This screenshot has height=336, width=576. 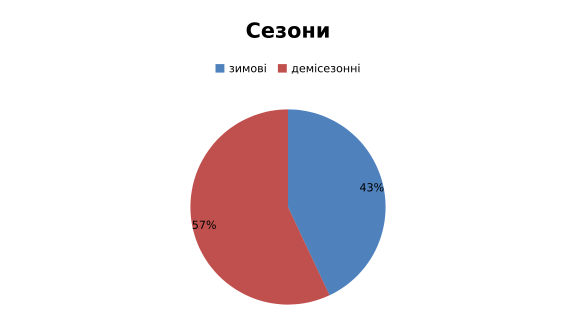 I want to click on legend-label: зимові, so click(x=248, y=68).